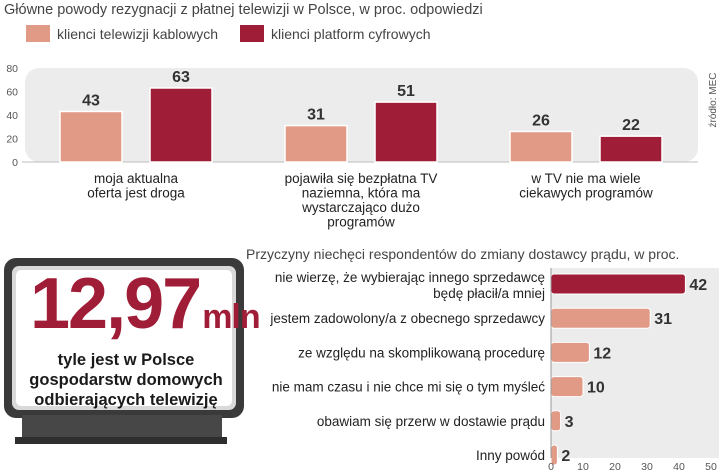  Describe the element at coordinates (421, 352) in the screenshot. I see `category-label: ze względu na skomplikowaną procedurę` at that location.